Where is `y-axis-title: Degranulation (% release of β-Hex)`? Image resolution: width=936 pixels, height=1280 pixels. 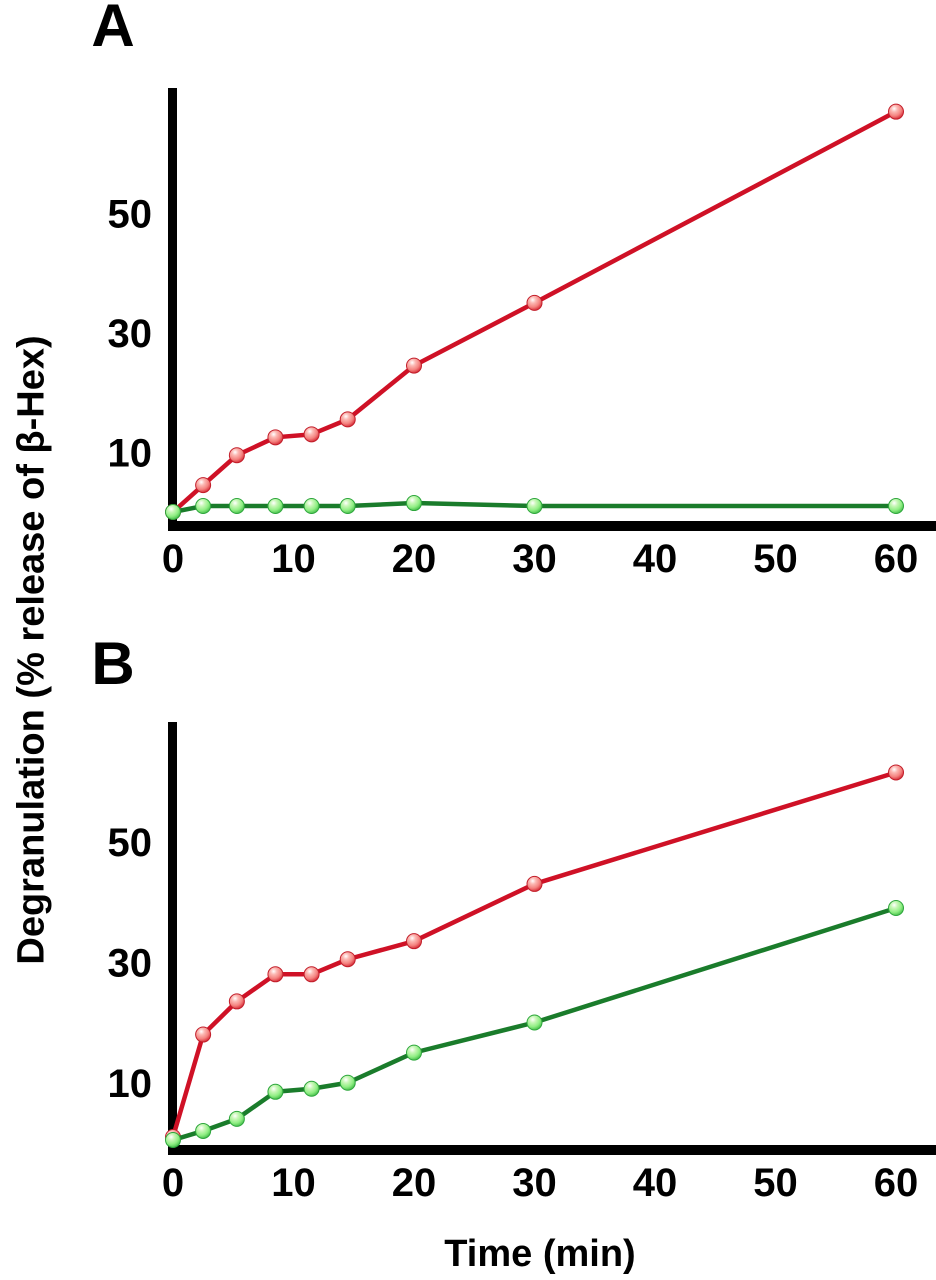 y-axis-title: Degranulation (% release of β-Hex) is located at coordinates (31, 649).